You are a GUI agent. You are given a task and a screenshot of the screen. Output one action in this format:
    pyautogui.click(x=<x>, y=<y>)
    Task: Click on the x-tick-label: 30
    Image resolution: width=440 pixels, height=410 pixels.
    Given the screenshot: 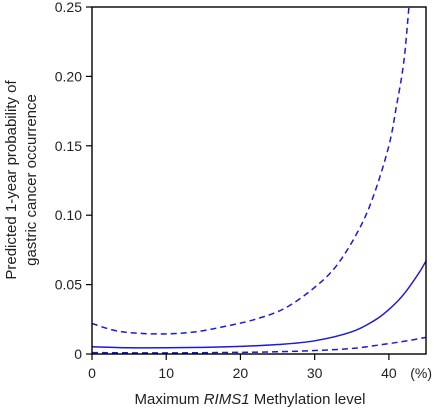 What is the action you would take?
    pyautogui.click(x=315, y=373)
    